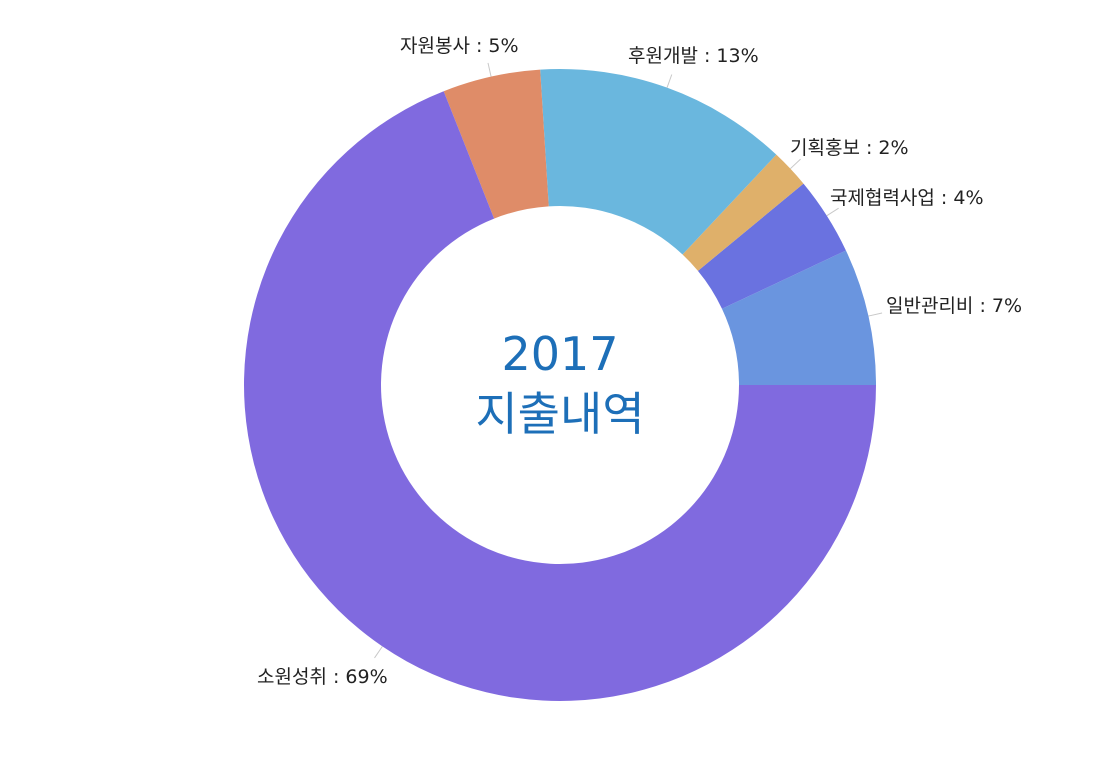 Image resolution: width=1120 pixels, height=770 pixels. I want to click on center-title: 2017 지출내역, so click(559, 384).